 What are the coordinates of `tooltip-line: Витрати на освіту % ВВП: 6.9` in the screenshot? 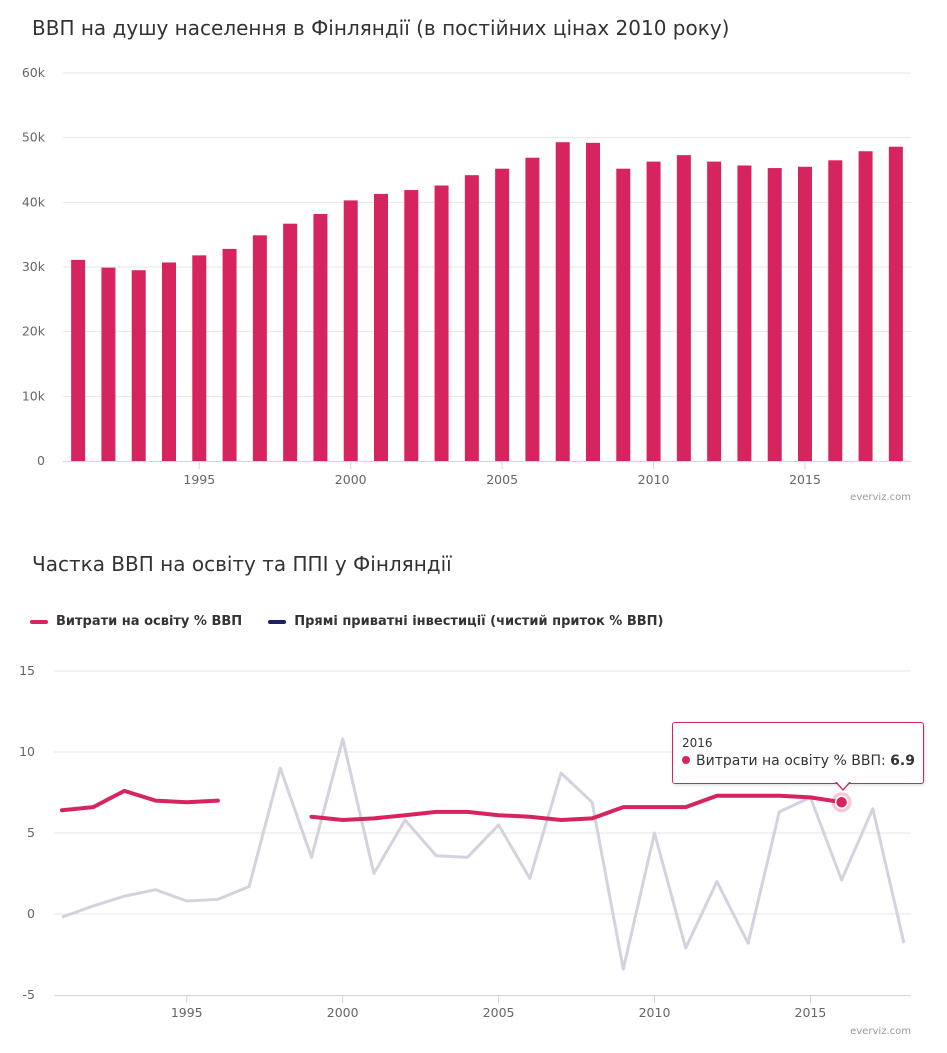 It's located at (798, 761).